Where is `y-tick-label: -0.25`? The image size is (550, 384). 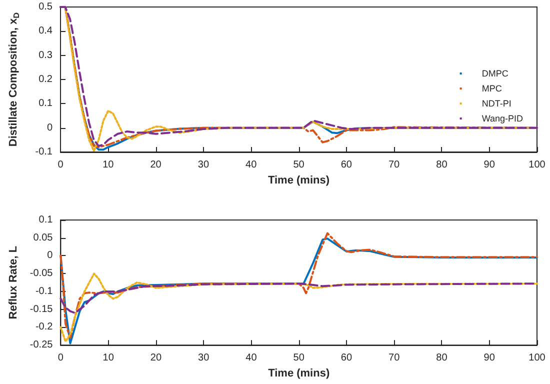
y-tick-label: -0.25 is located at coordinates (42, 345).